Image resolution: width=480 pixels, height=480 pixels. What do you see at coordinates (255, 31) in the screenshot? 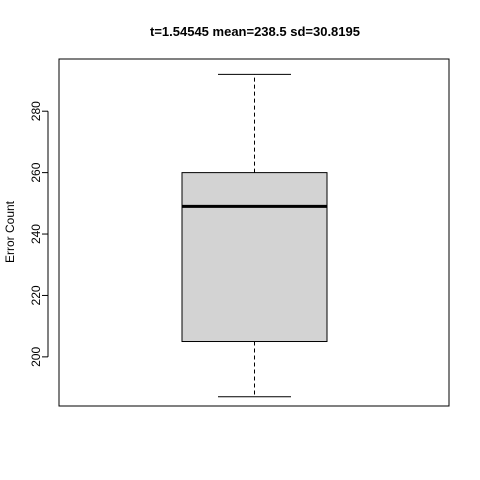
I see `chart-title: t=1.54545 mean=238.5 sd=30.8195` at bounding box center [255, 31].